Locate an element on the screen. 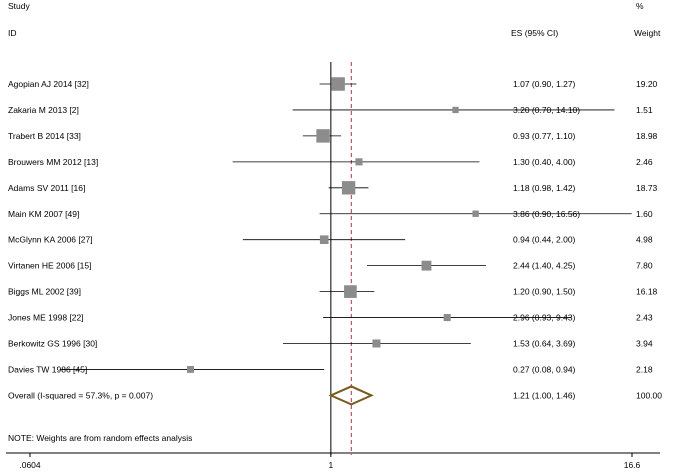 The image size is (700, 473). x-tick-label: 16.6 is located at coordinates (632, 465).